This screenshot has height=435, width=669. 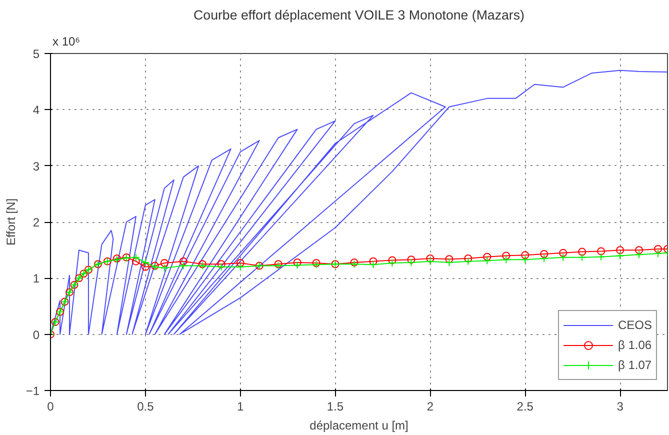 I want to click on x-tick-label: 0.5, so click(x=145, y=407).